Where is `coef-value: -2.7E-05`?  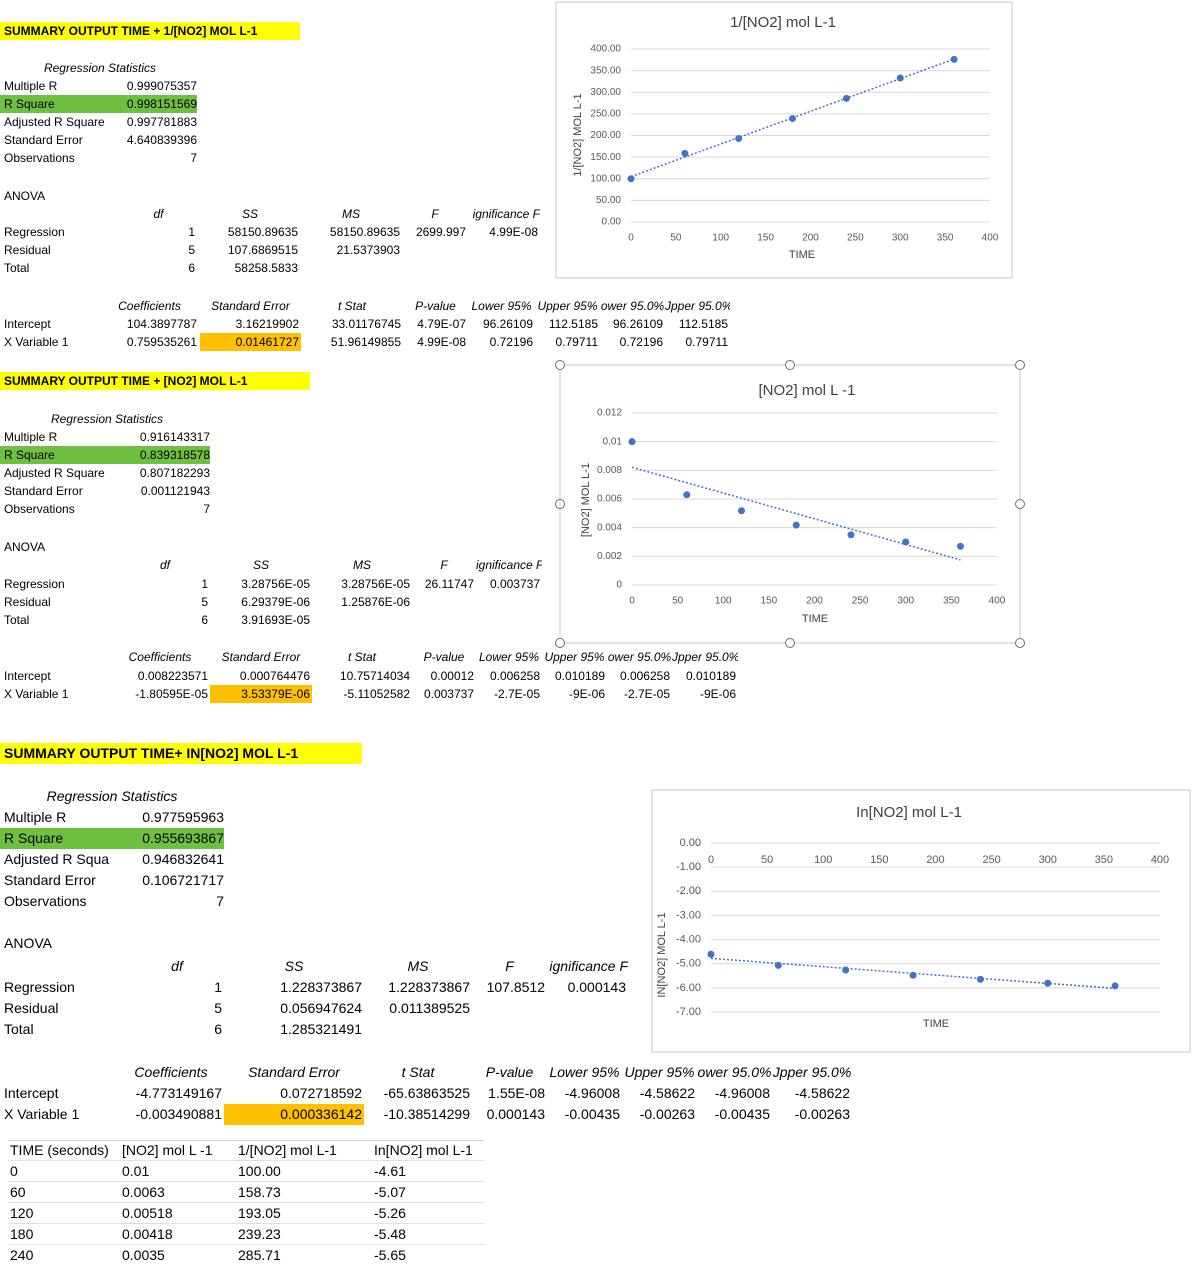 coef-value: -2.7E-05 is located at coordinates (516, 694).